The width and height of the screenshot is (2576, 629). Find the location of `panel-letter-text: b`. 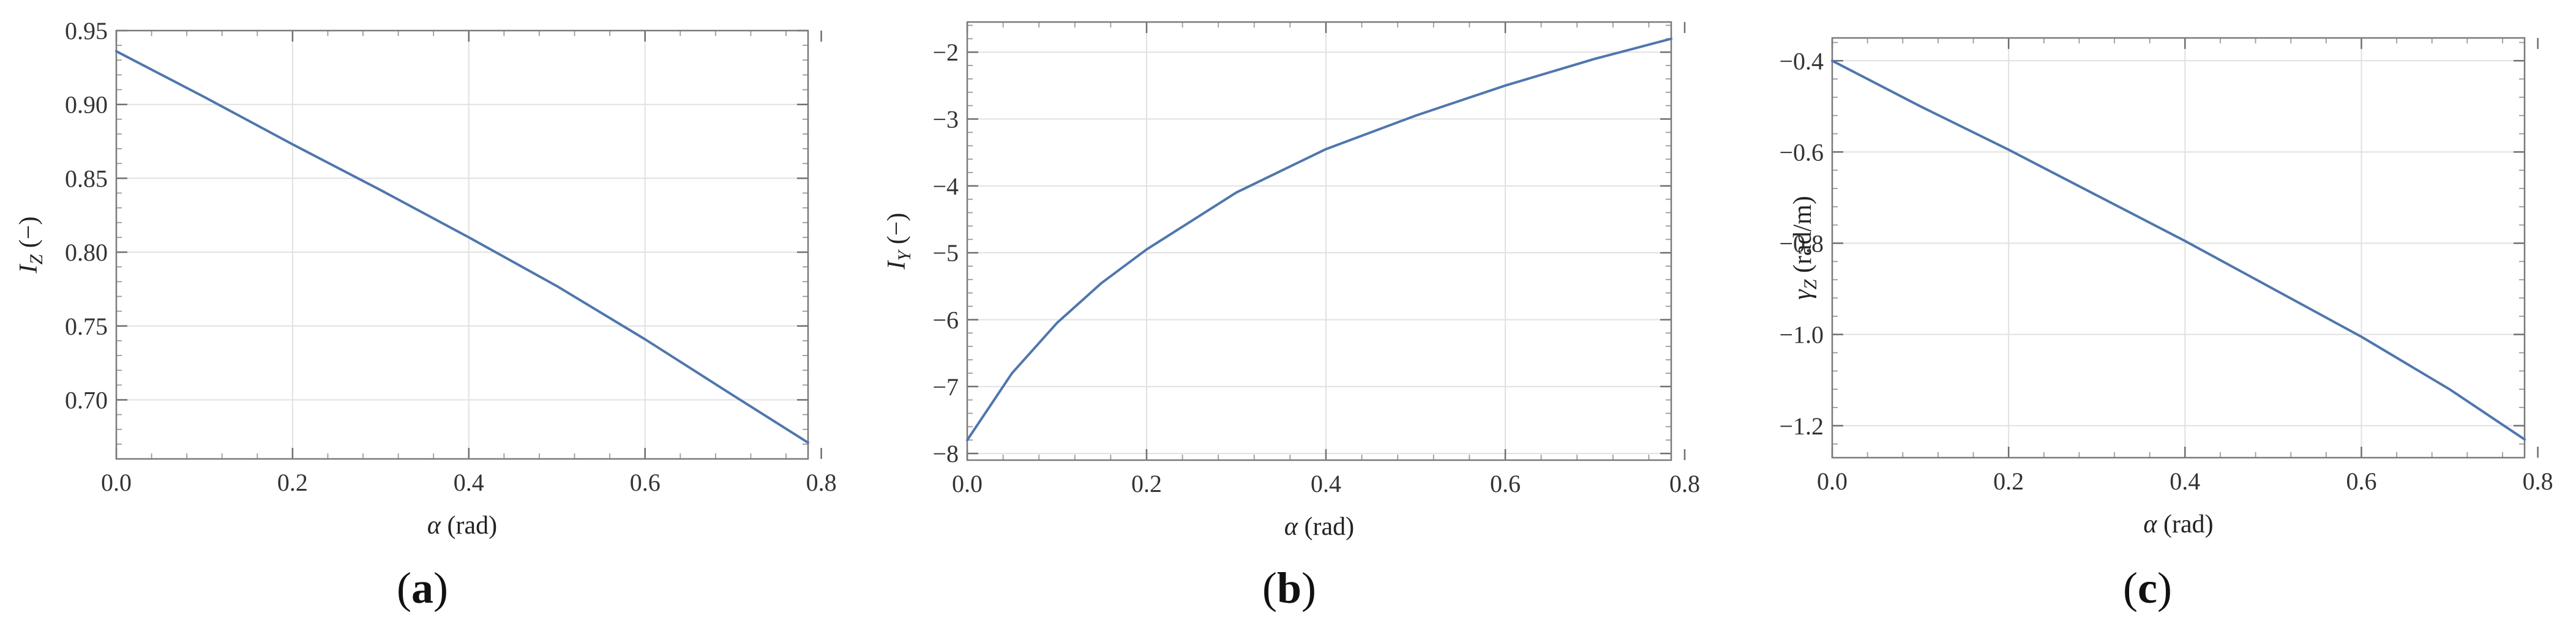

panel-letter-text: b is located at coordinates (1289, 588).